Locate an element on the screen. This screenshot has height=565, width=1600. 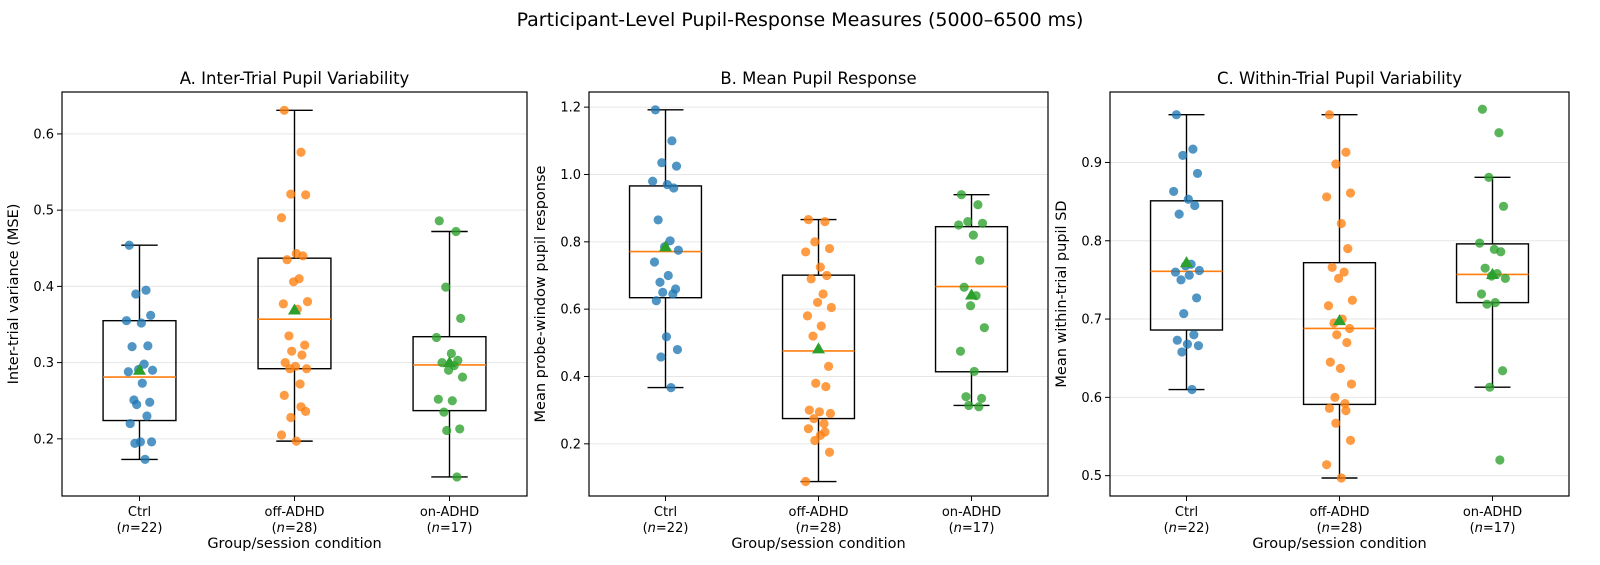
y-tick-label: 0.8 is located at coordinates (570, 242).